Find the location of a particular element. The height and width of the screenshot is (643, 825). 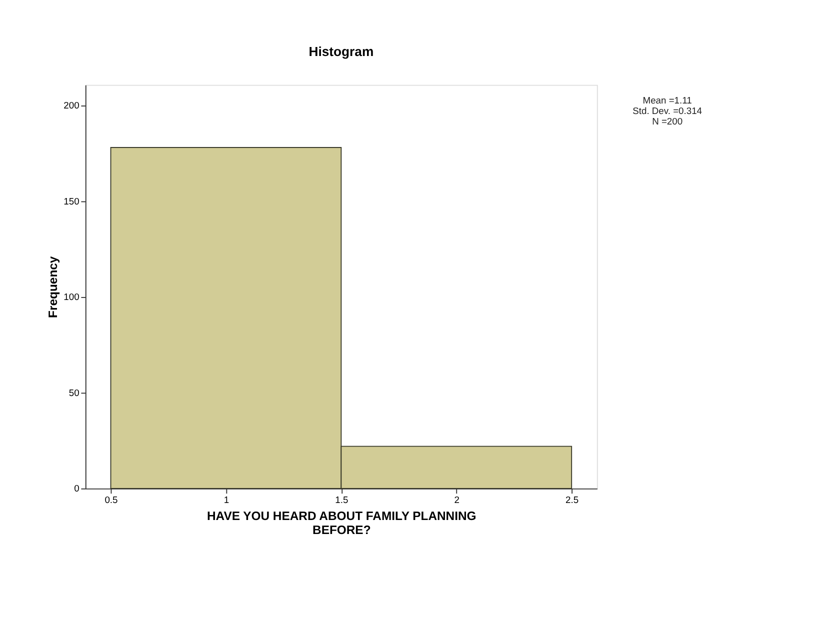

x-tick-label: 1 is located at coordinates (227, 500).